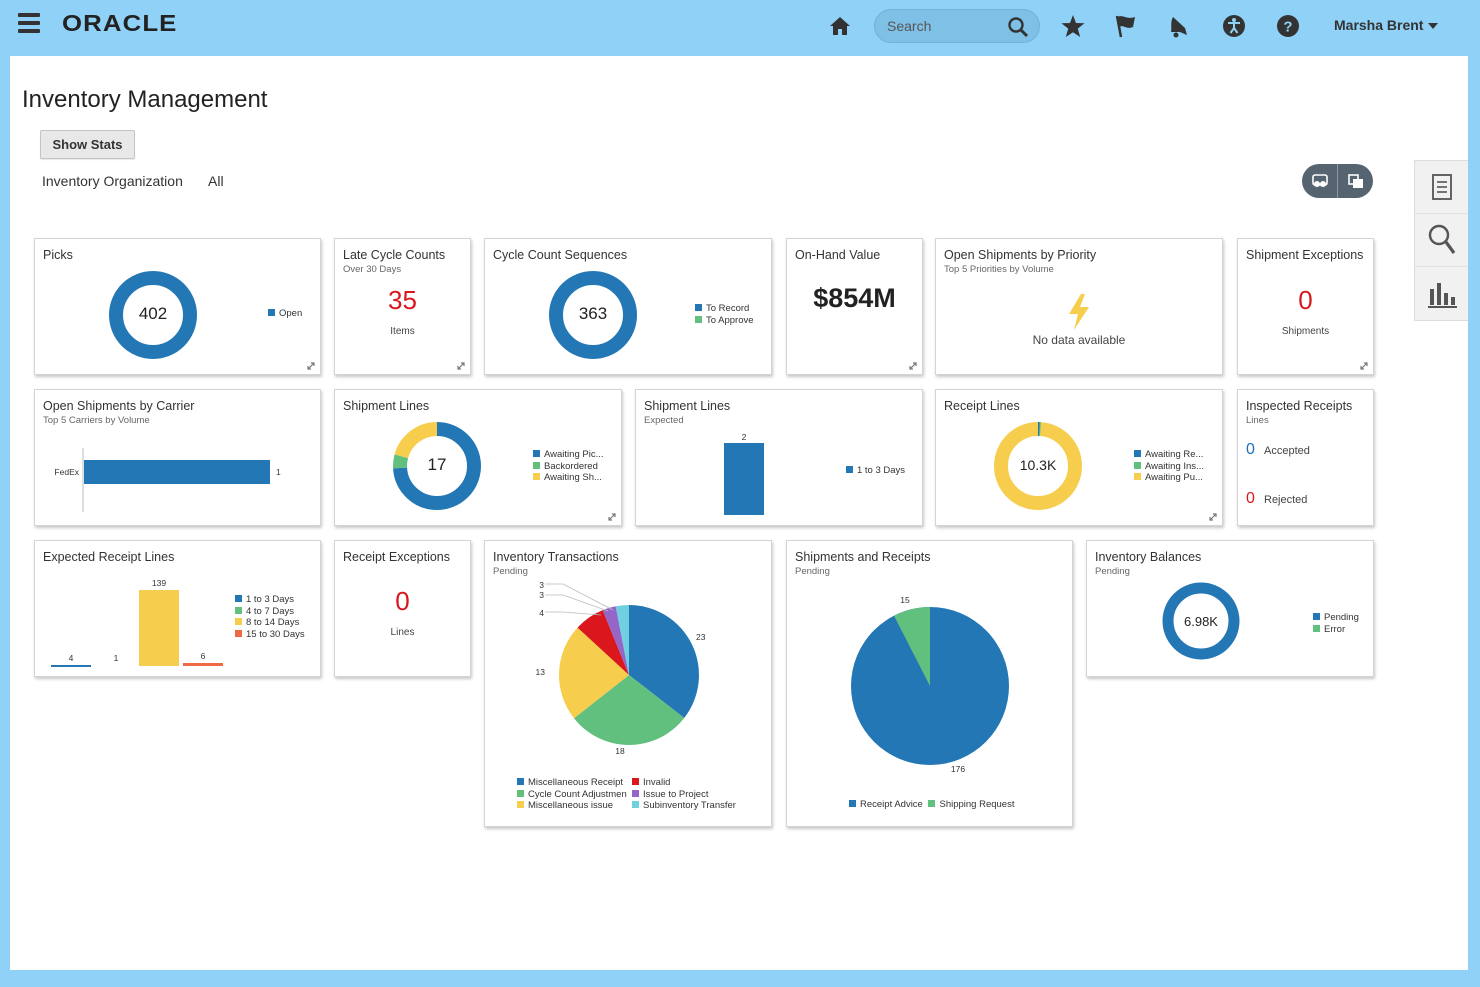 The height and width of the screenshot is (987, 1480). Describe the element at coordinates (437, 466) in the screenshot. I see `donut-slice-awaiting-pick` at that location.